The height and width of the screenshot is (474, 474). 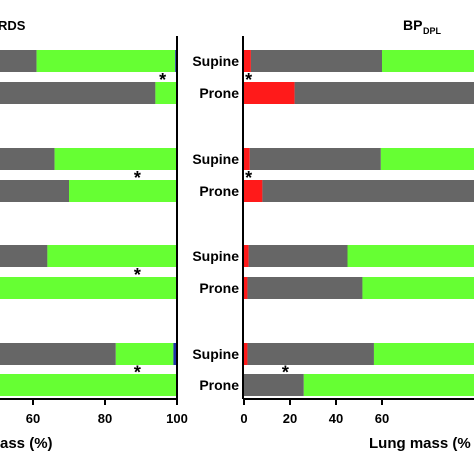 I want to click on left-bar-group2-supine-s0, so click(x=27, y=159).